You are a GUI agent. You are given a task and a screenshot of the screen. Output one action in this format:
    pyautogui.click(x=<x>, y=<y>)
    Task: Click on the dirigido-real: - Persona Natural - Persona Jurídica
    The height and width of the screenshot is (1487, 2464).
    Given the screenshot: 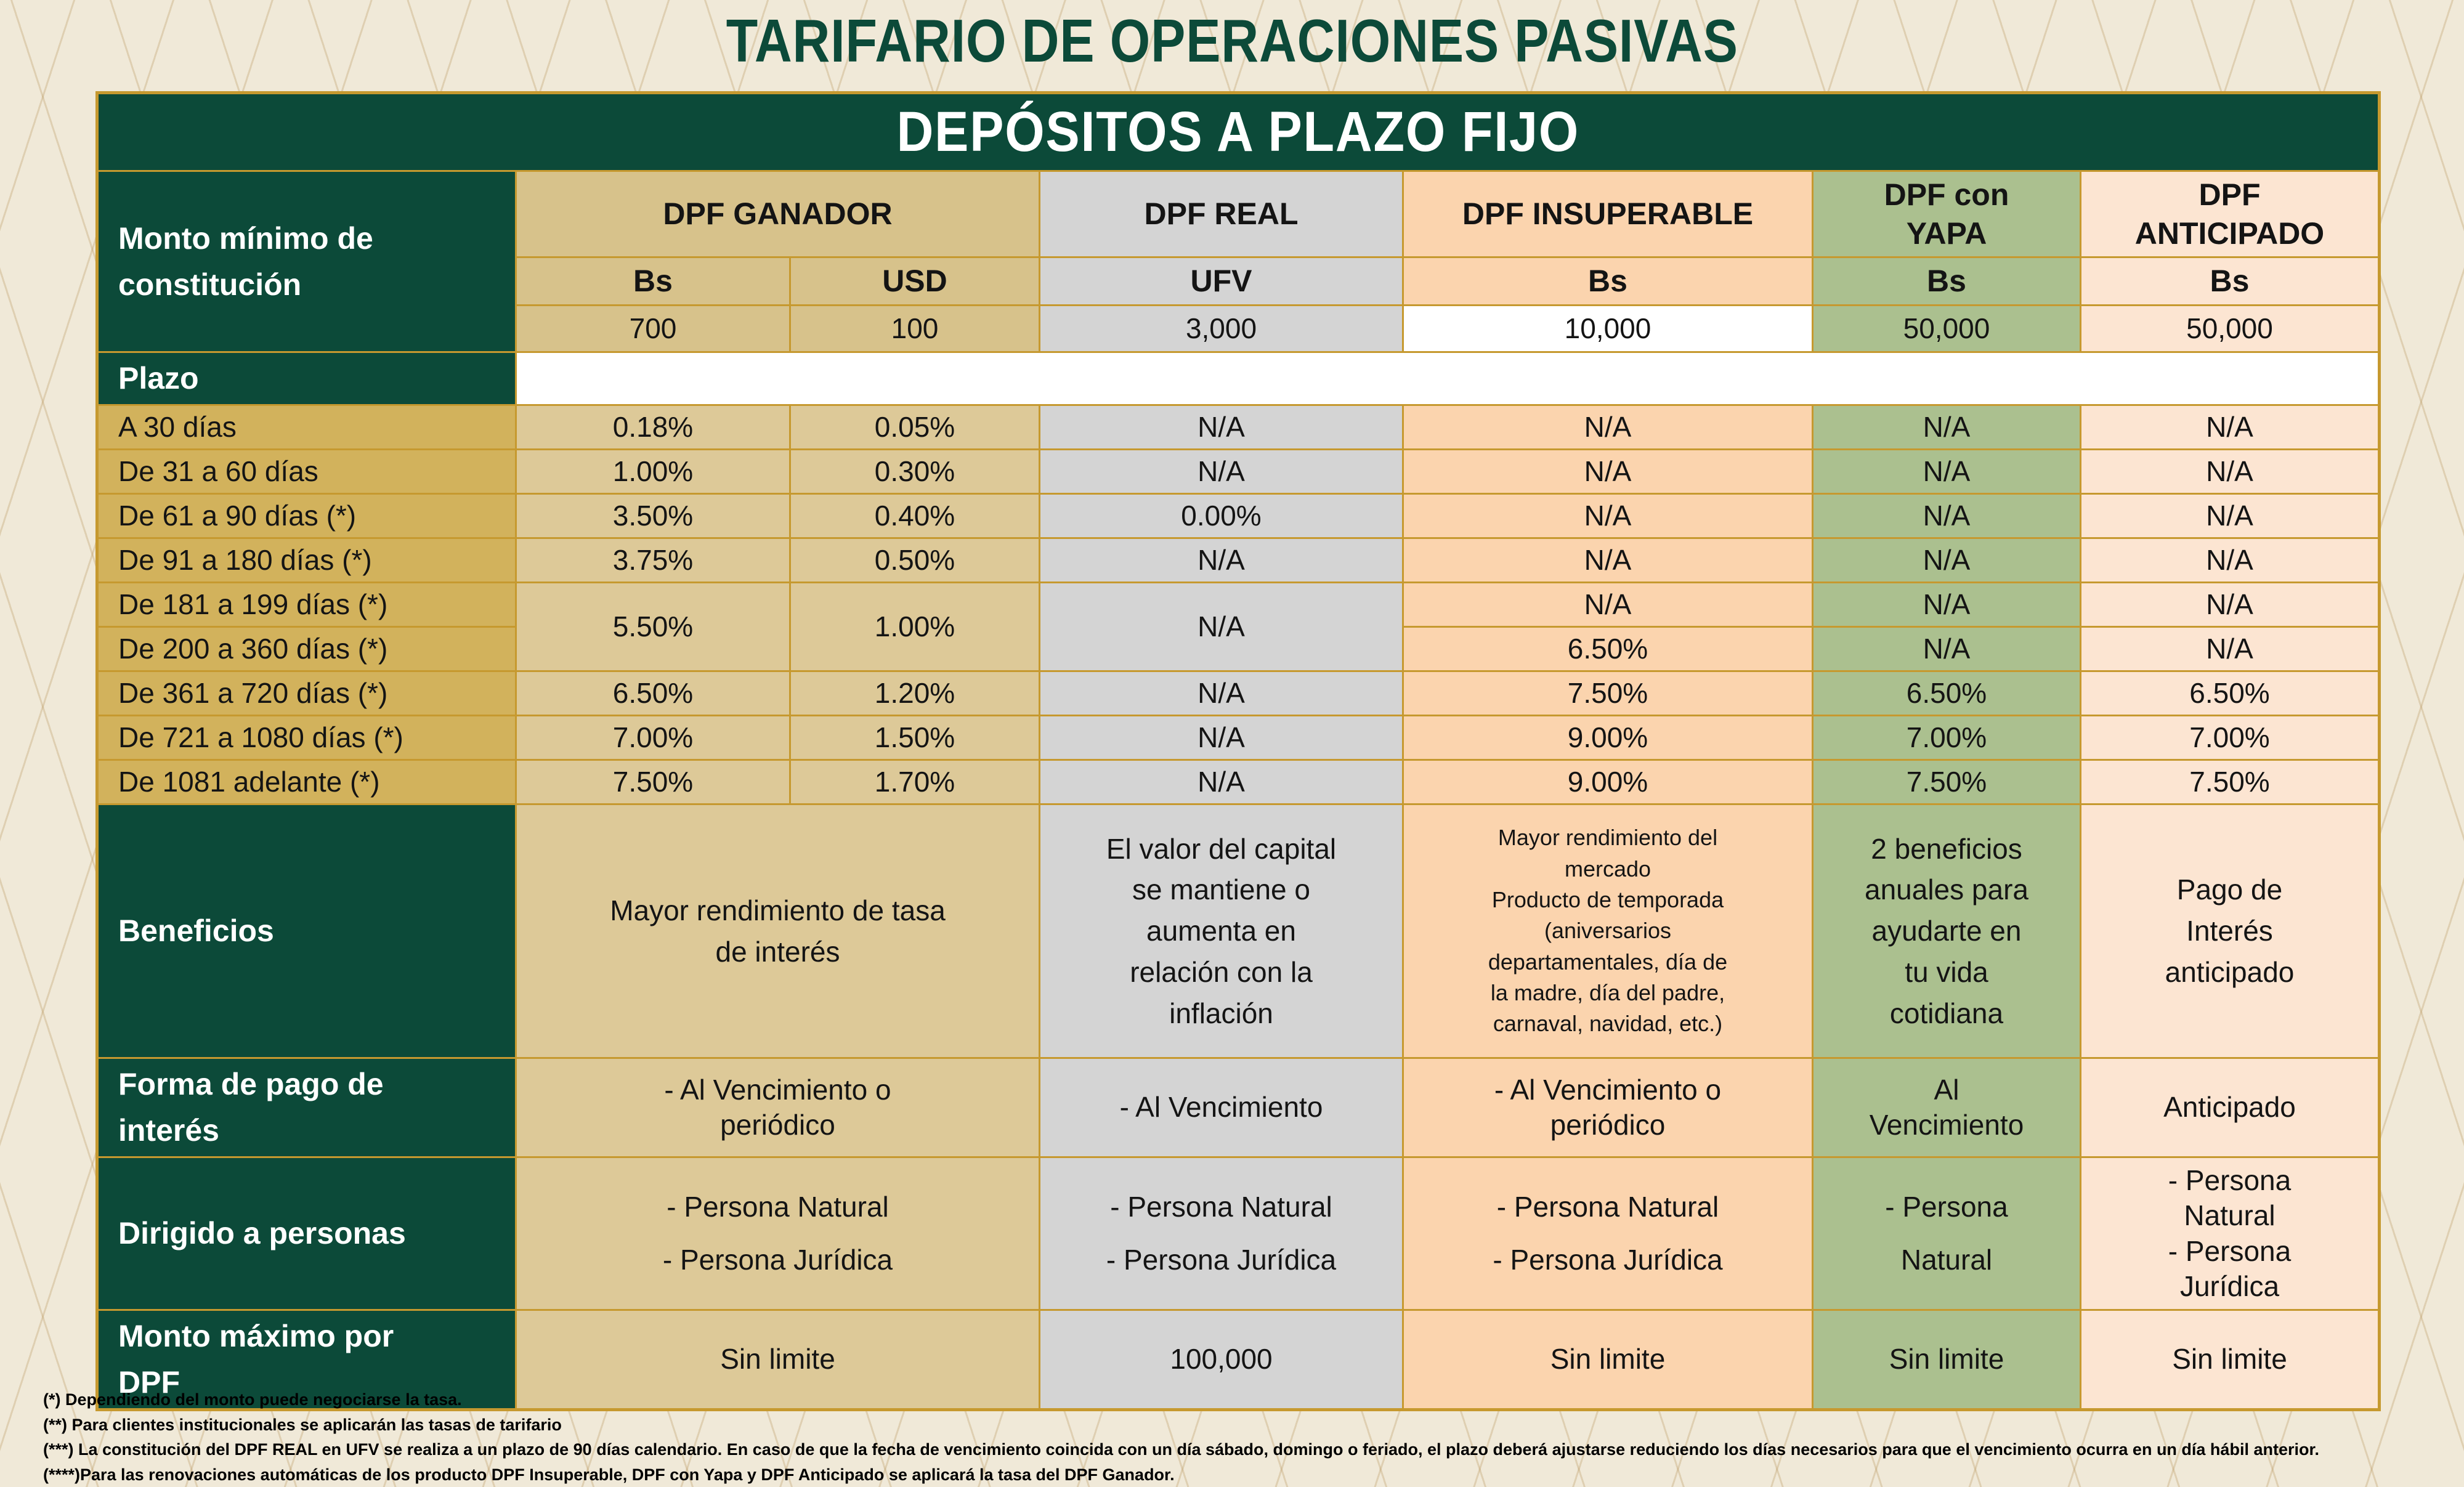 What is the action you would take?
    pyautogui.click(x=1221, y=1233)
    